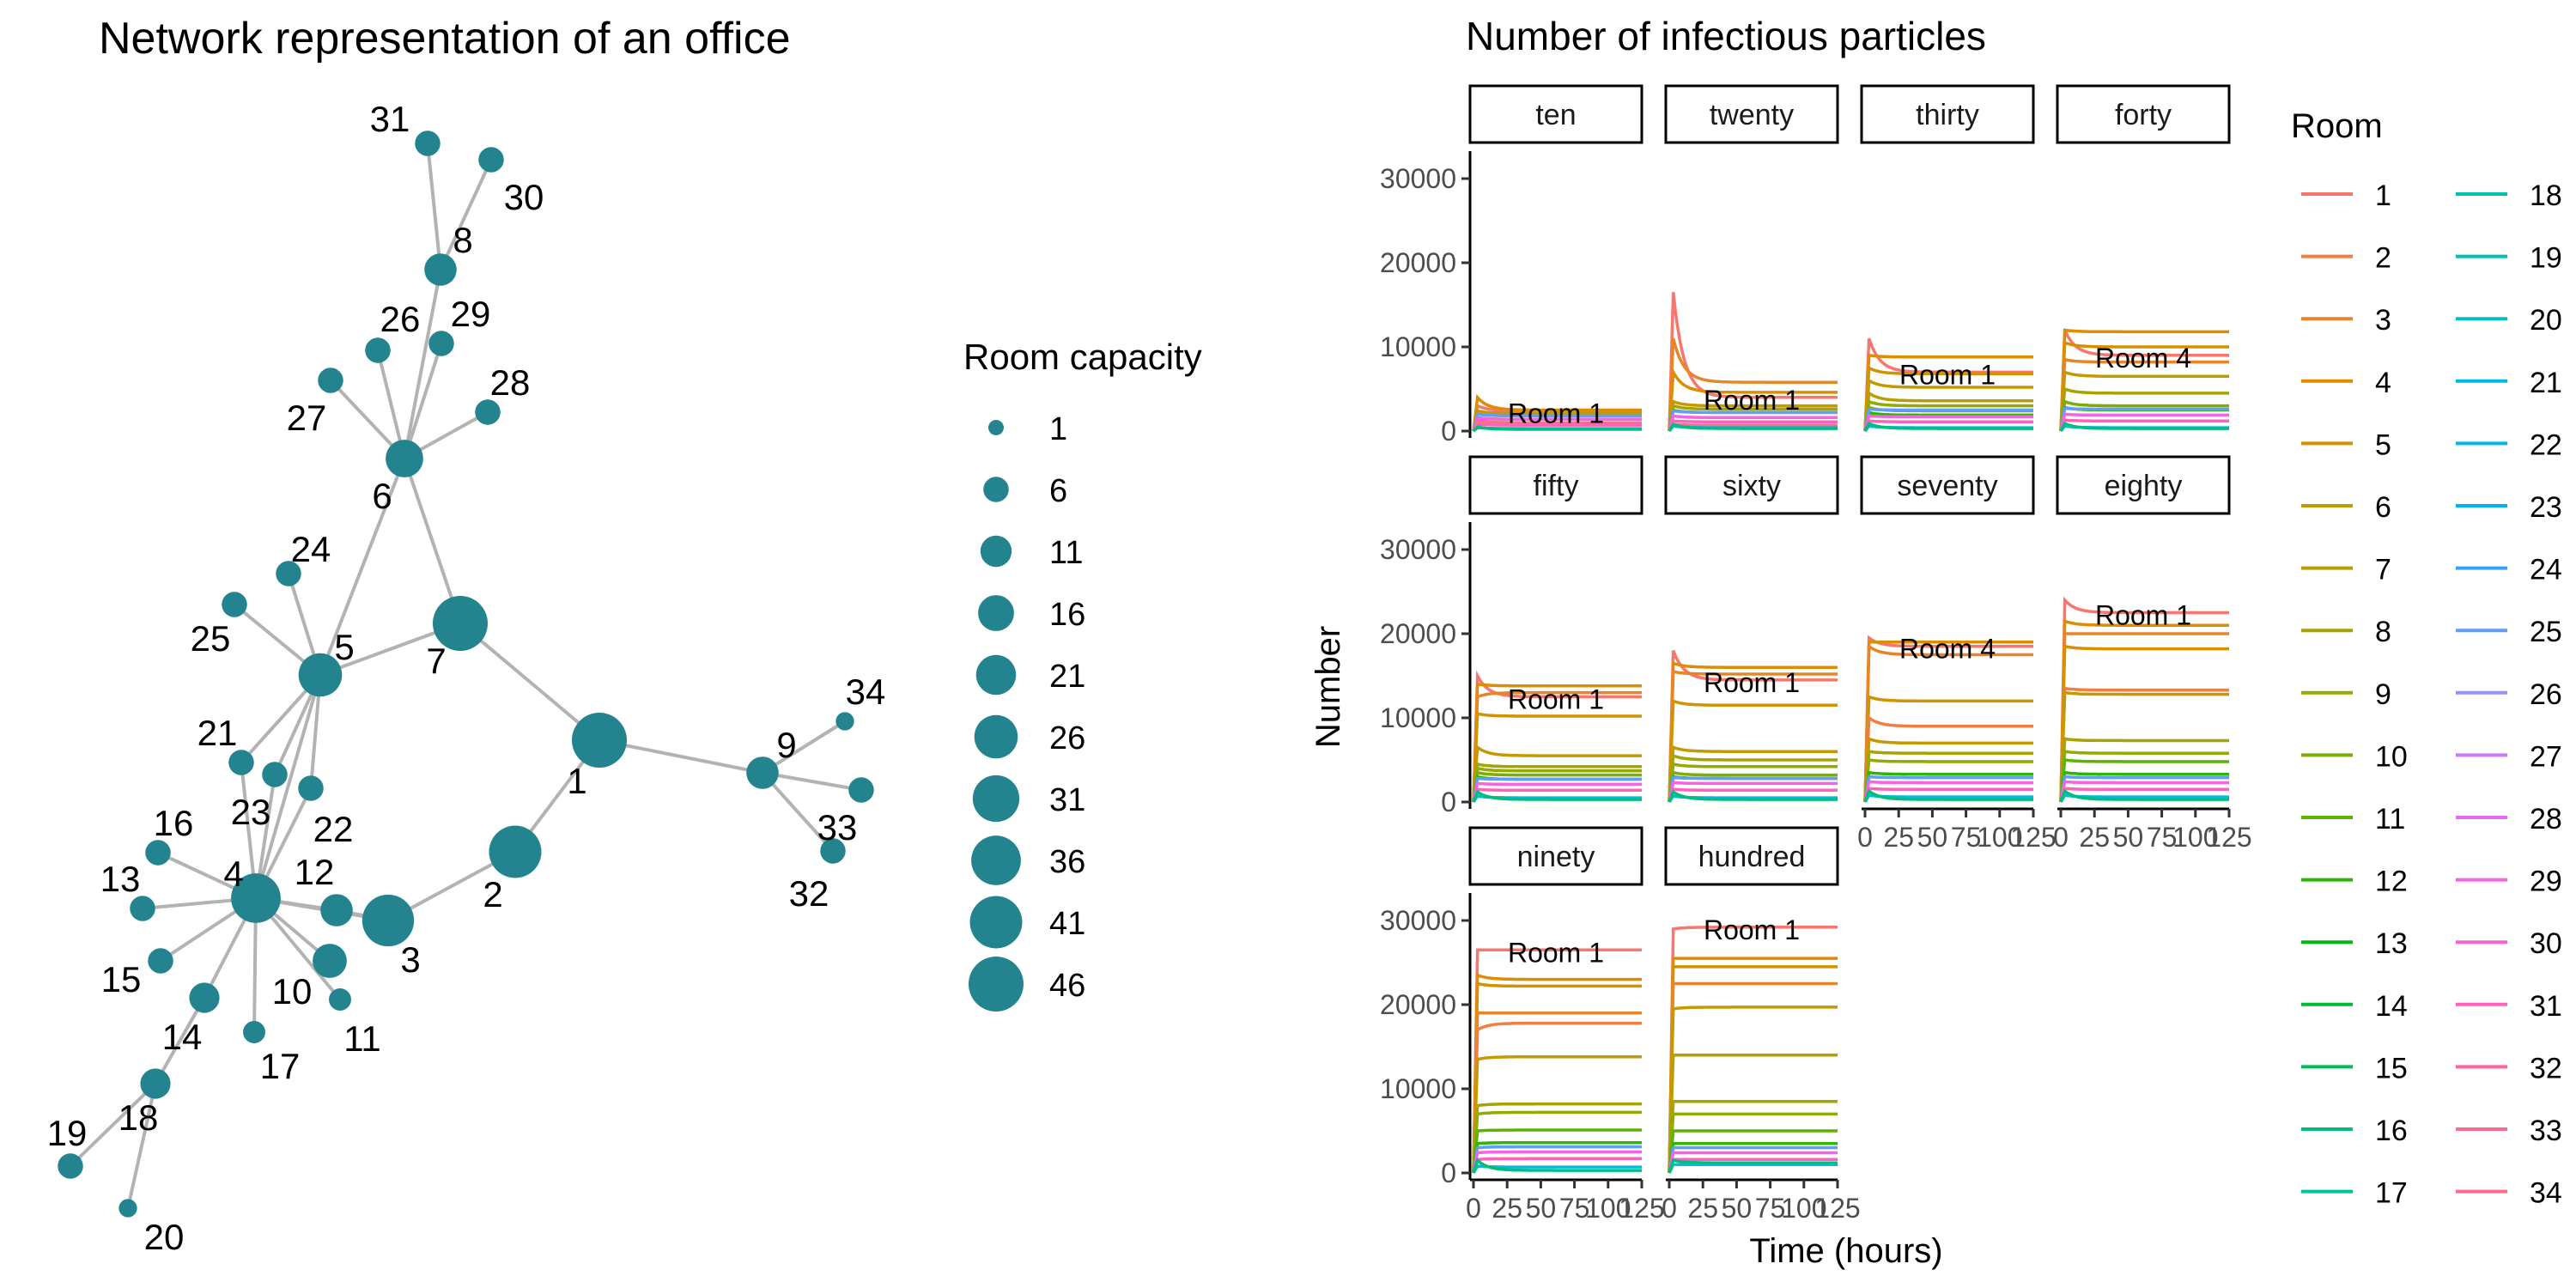 This screenshot has height=1288, width=2576. What do you see at coordinates (2546, 1193) in the screenshot?
I see `room-legend-label: 34` at bounding box center [2546, 1193].